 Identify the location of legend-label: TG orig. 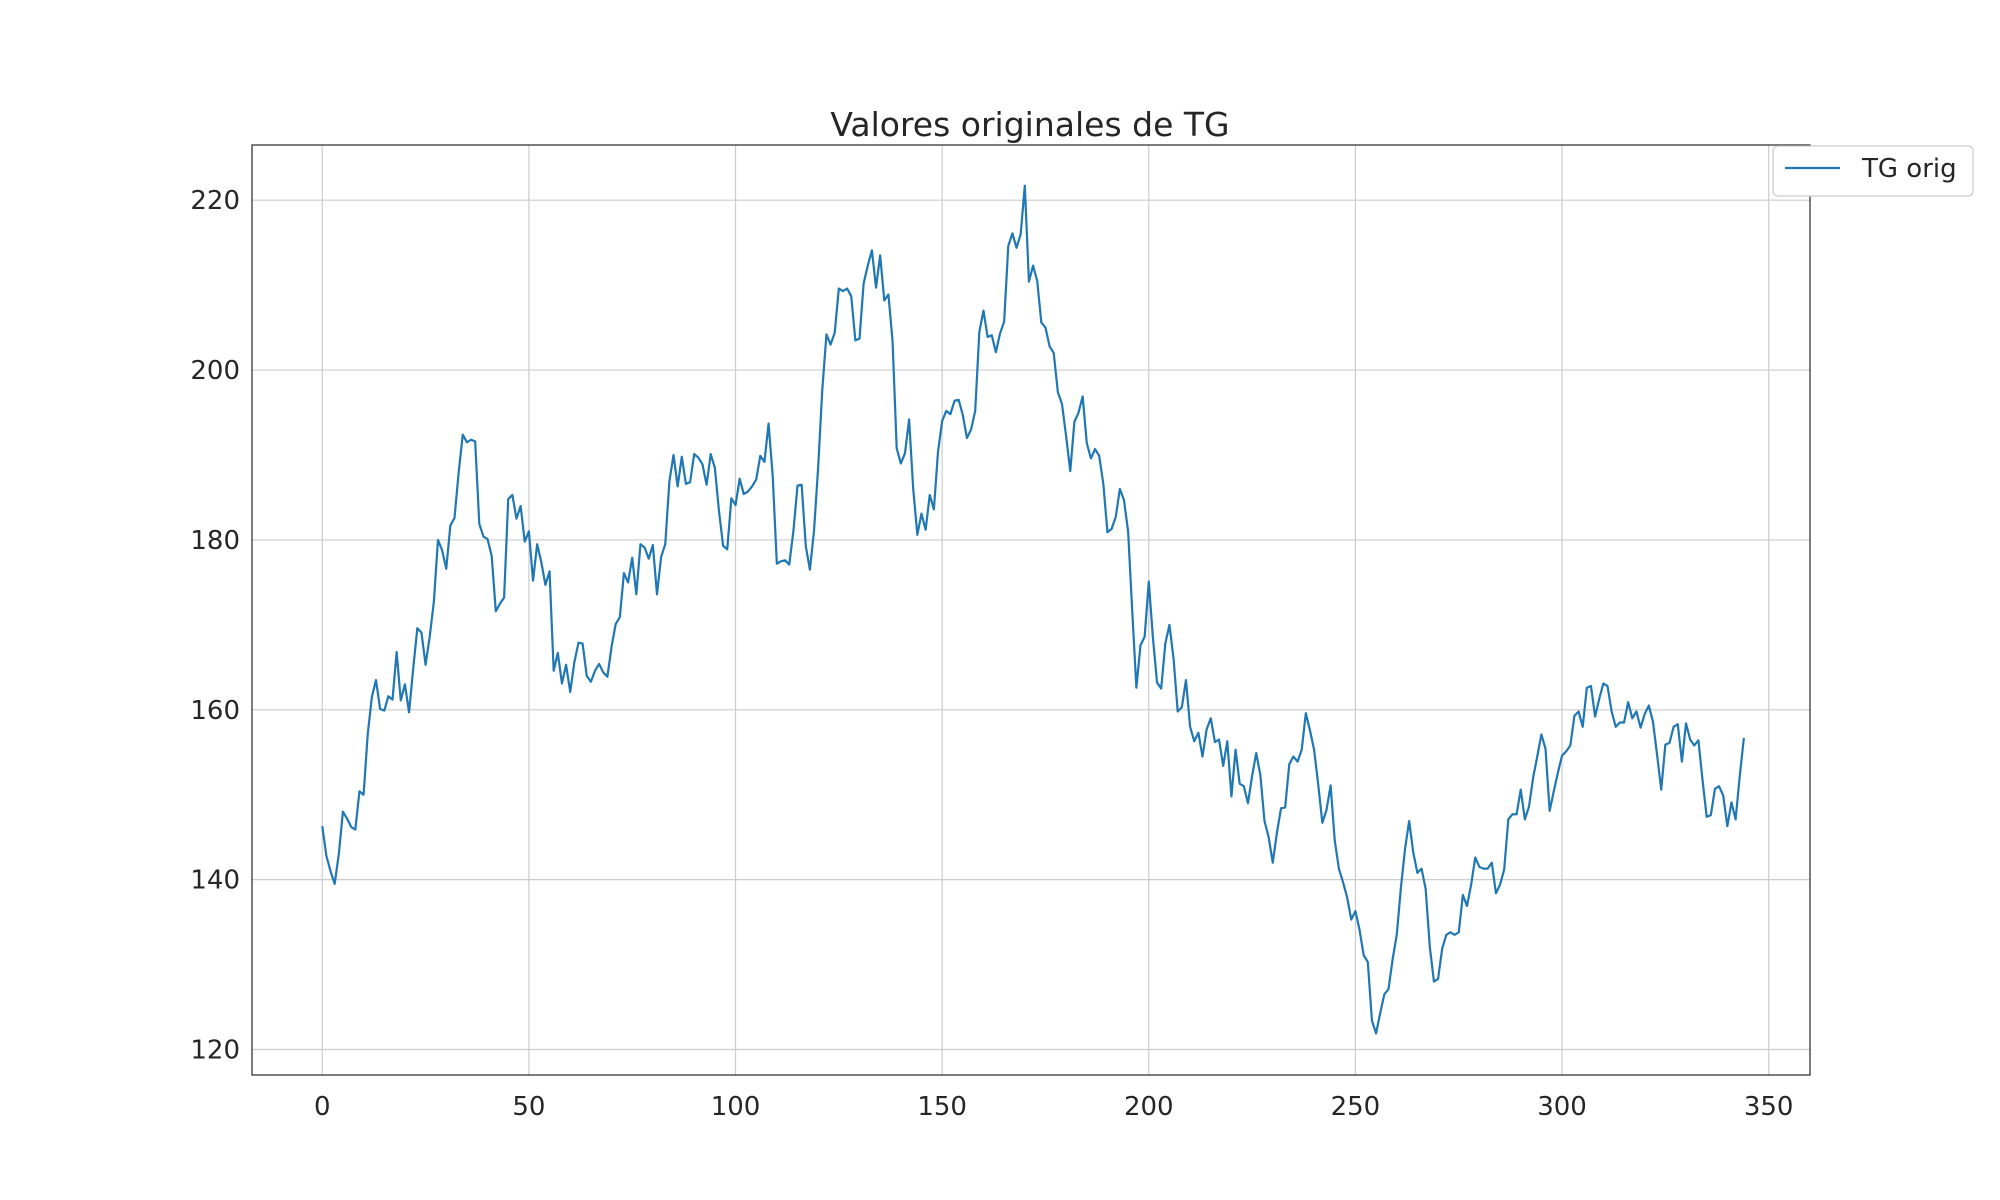
(1909, 169).